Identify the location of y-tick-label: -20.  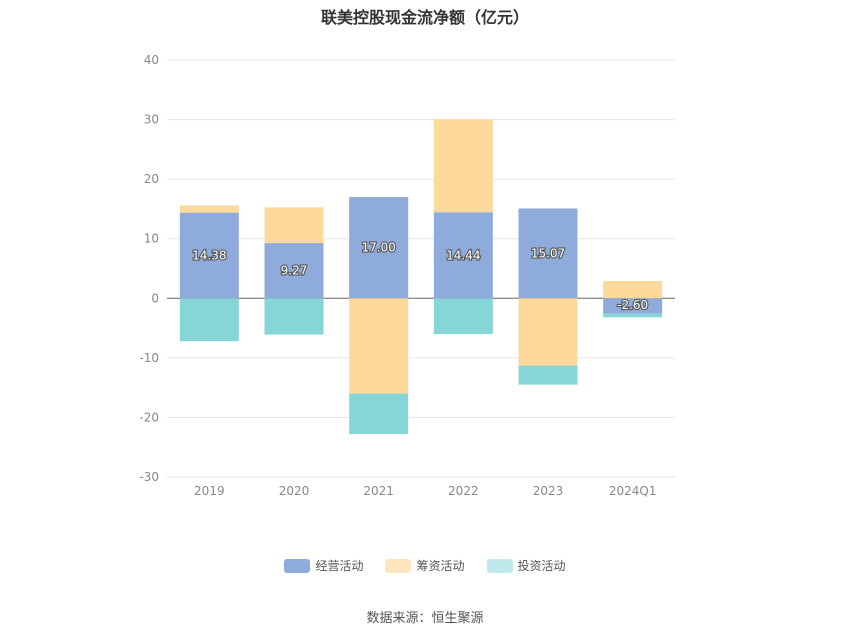
(149, 417).